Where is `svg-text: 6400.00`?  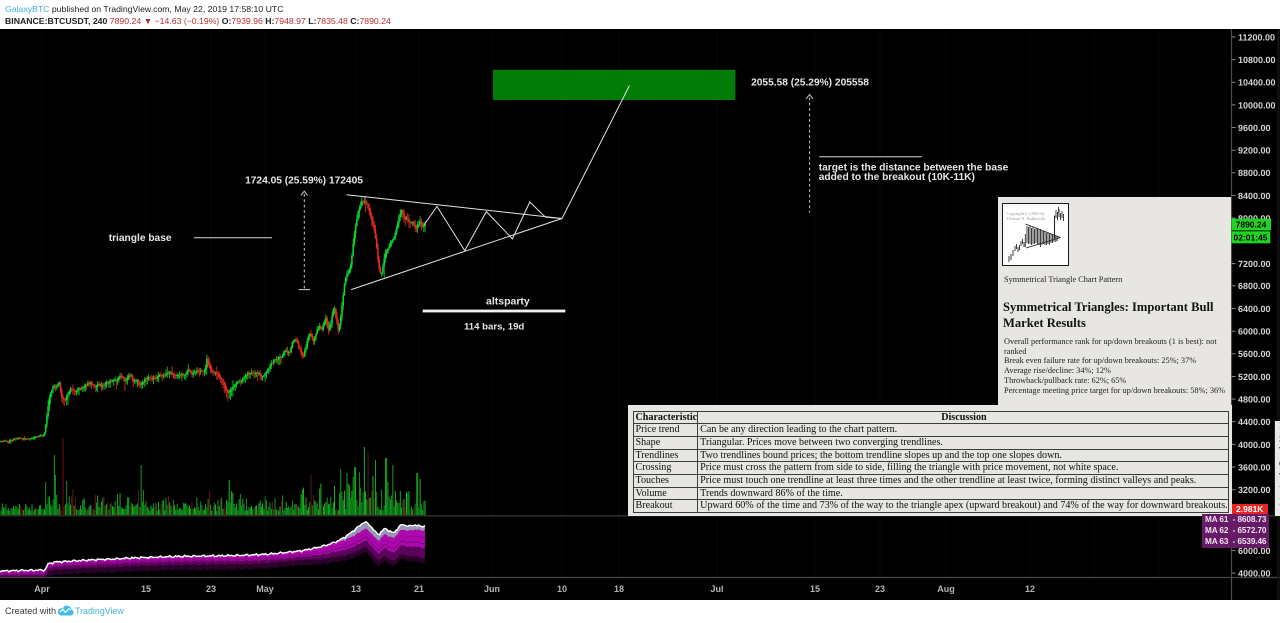
svg-text: 6400.00 is located at coordinates (1254, 309).